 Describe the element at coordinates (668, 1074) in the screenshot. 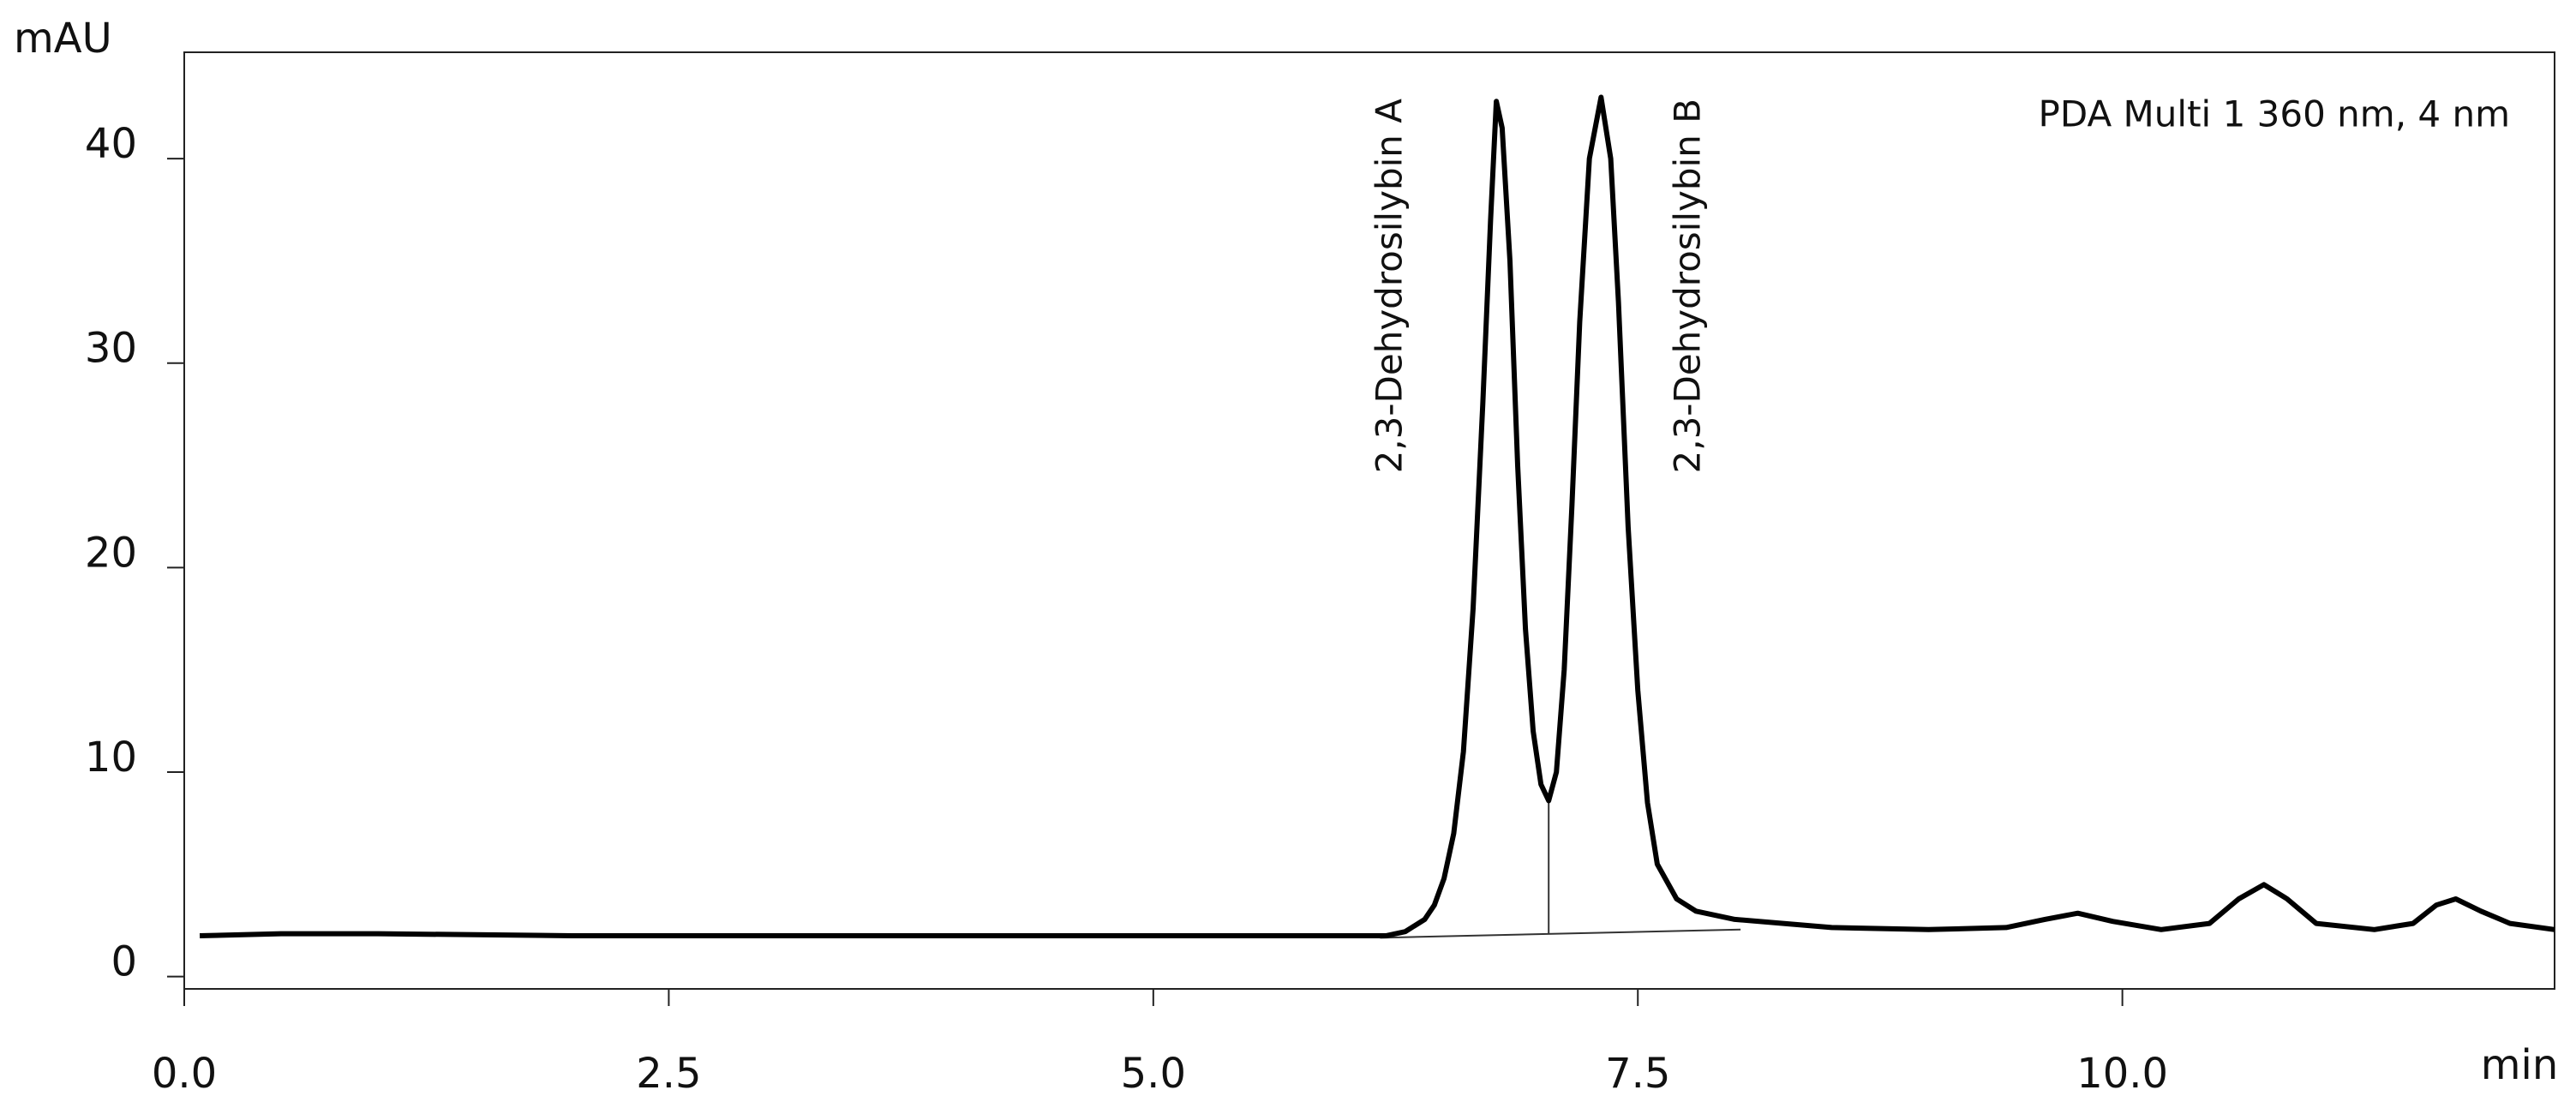

I see `x-tick-label: 2.5` at that location.